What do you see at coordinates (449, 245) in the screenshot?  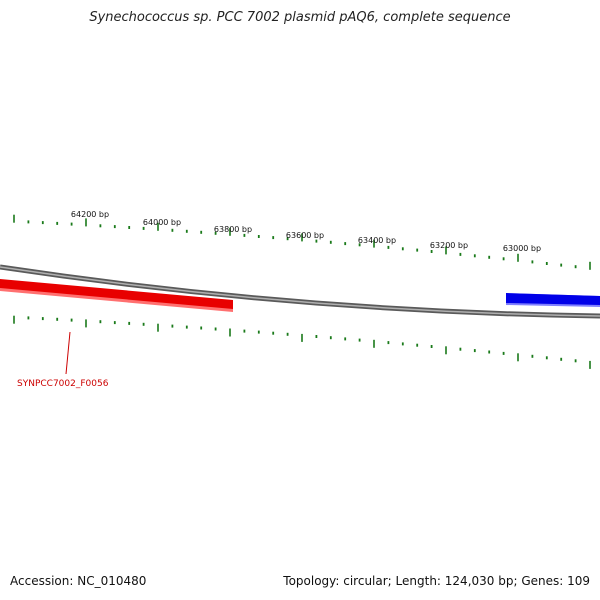 I see `scale-label-63200: 63200 bp` at bounding box center [449, 245].